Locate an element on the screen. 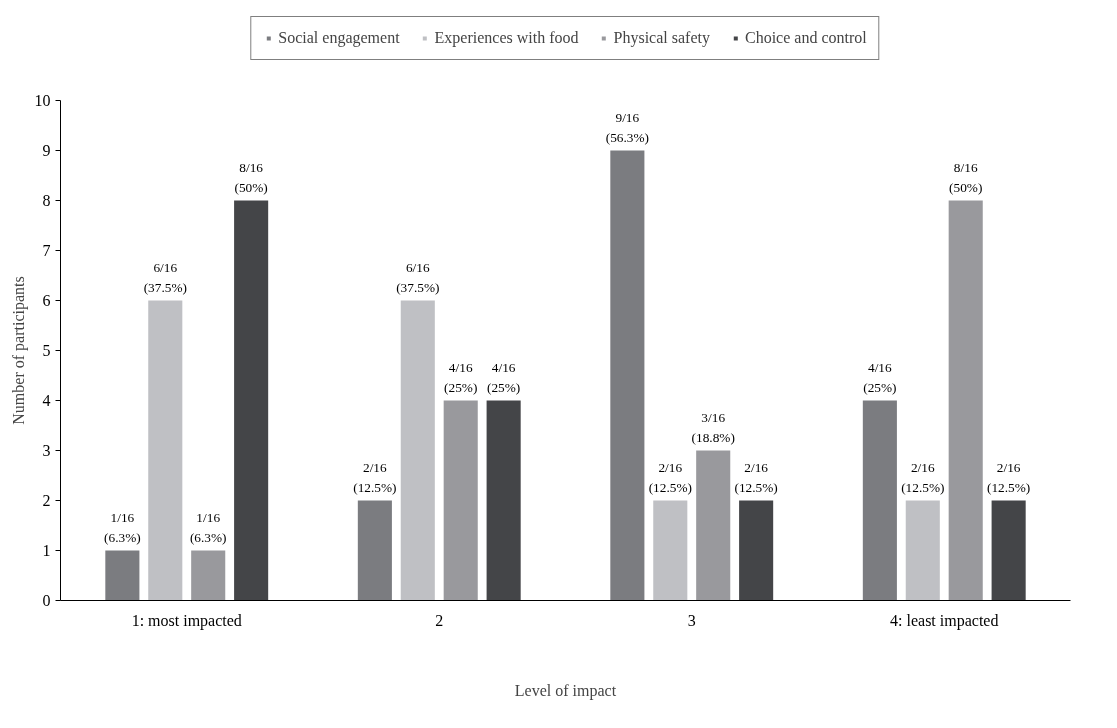  legend-label: Social engagement is located at coordinates (339, 37).